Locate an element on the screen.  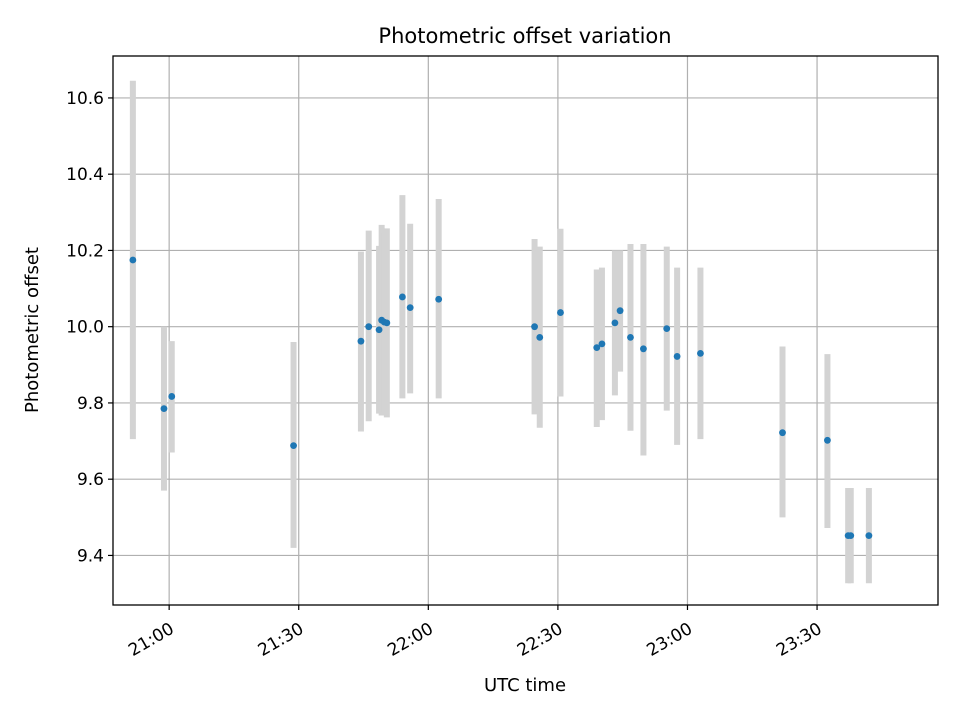
x-tick-label: 21:00 is located at coordinates (151, 640).